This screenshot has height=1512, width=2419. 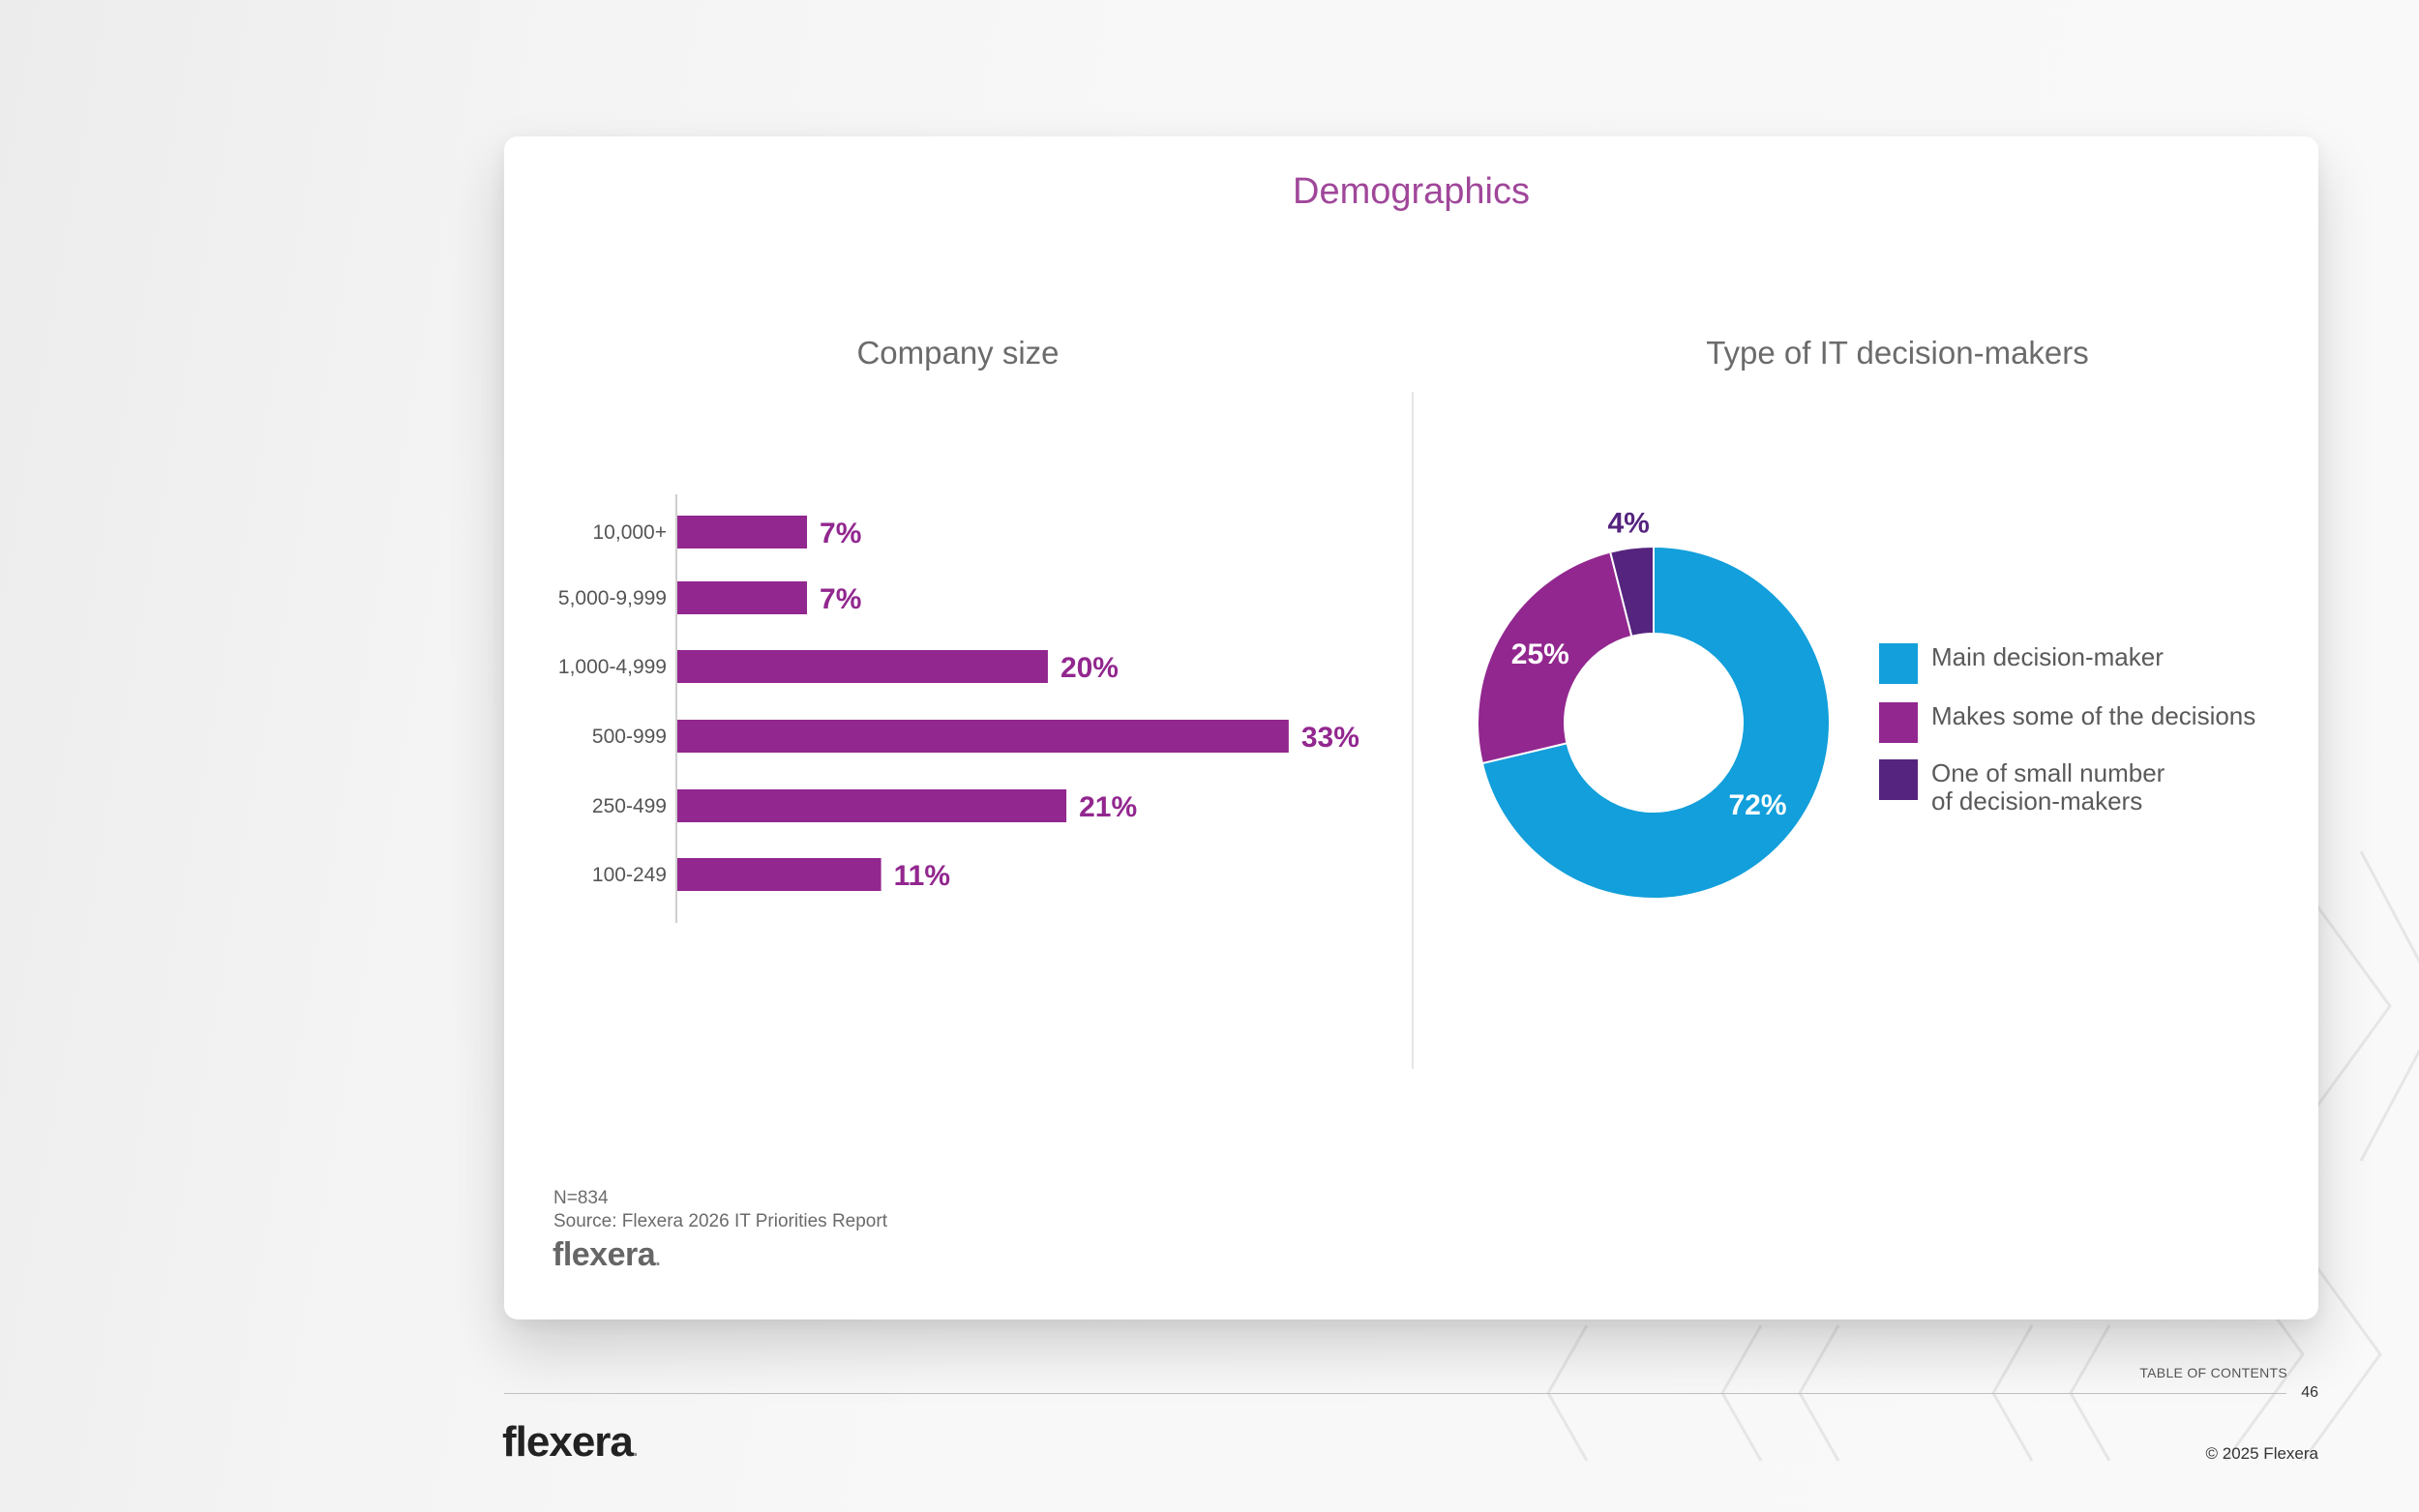 What do you see at coordinates (581, 1198) in the screenshot?
I see `sample-size-note: N=834` at bounding box center [581, 1198].